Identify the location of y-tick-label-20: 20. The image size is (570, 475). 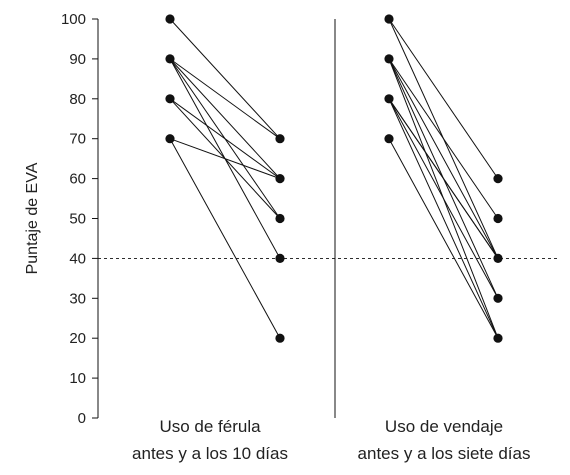
(77, 338).